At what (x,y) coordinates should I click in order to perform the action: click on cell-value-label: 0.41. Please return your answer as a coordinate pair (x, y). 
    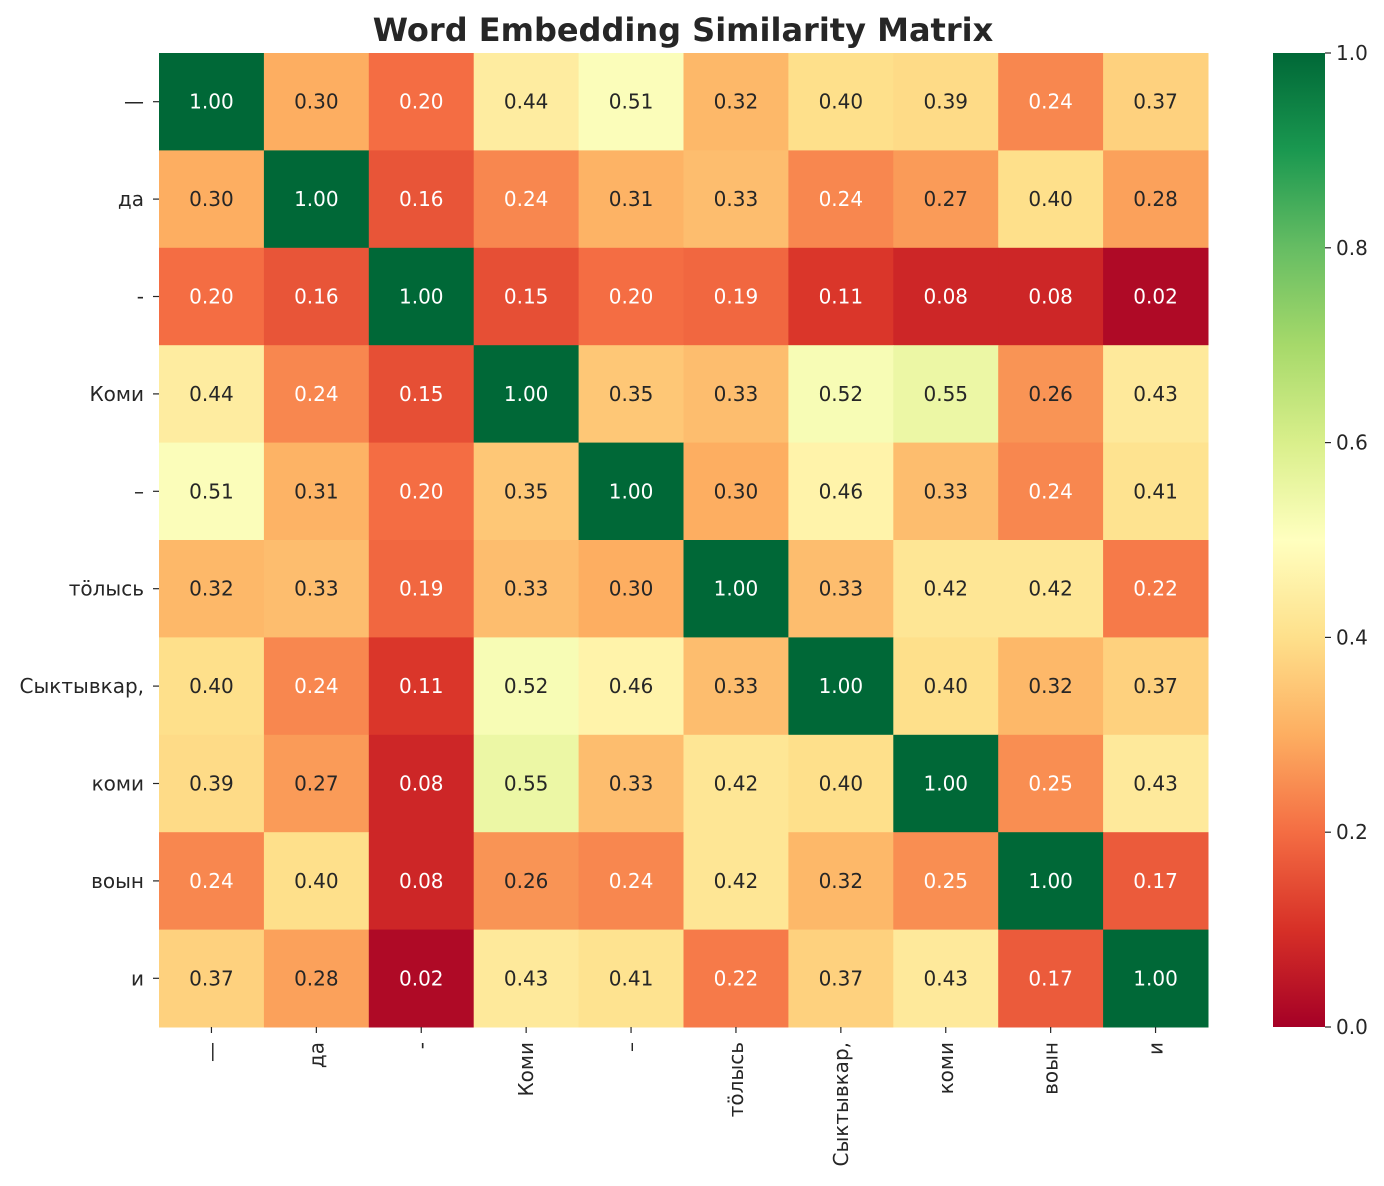
    Looking at the image, I should click on (631, 978).